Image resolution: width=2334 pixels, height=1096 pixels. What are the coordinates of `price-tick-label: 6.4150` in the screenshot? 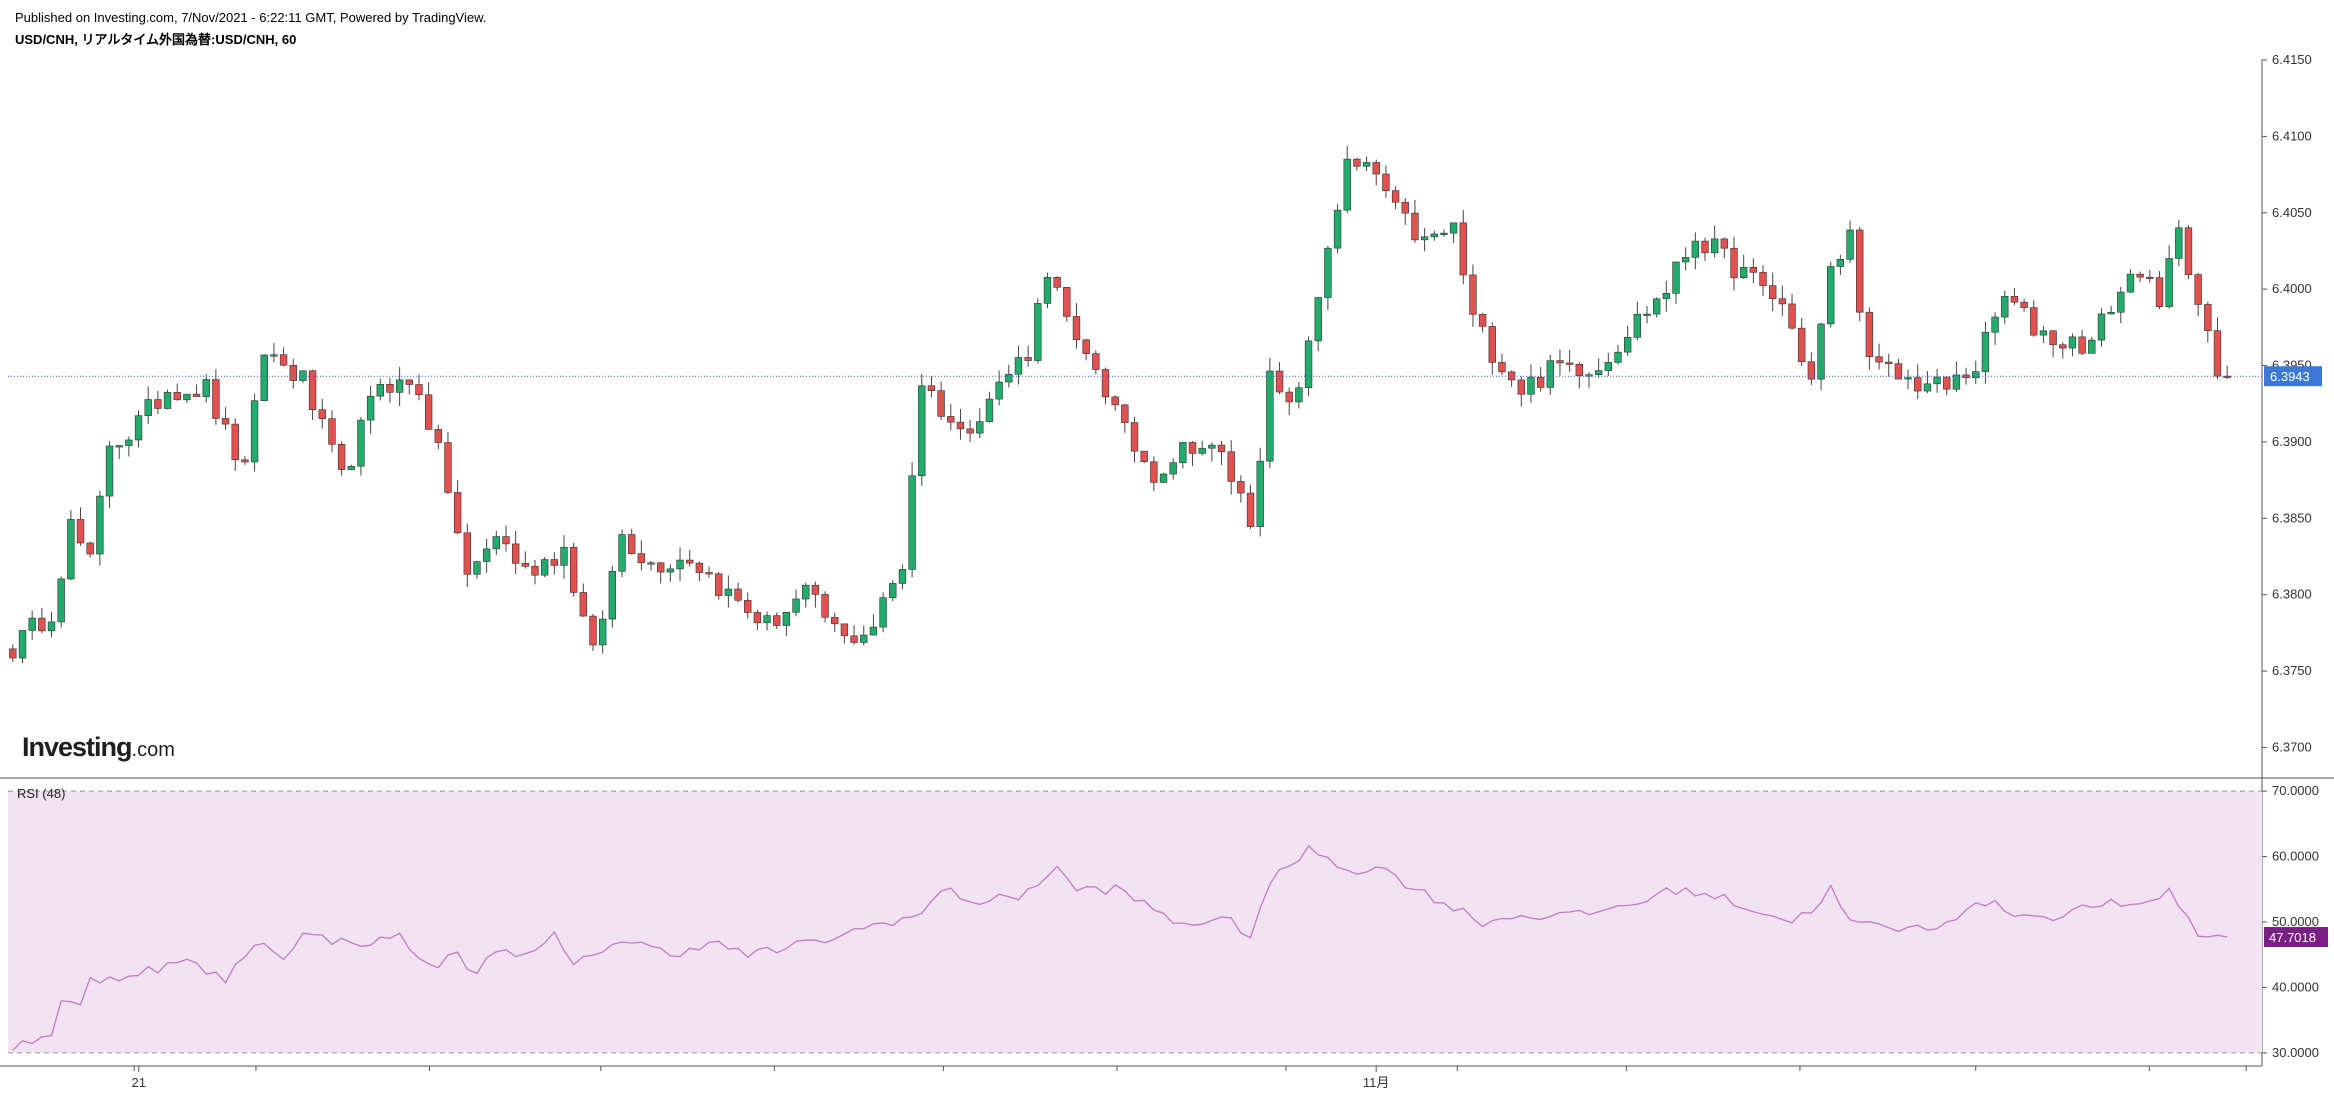 It's located at (2292, 59).